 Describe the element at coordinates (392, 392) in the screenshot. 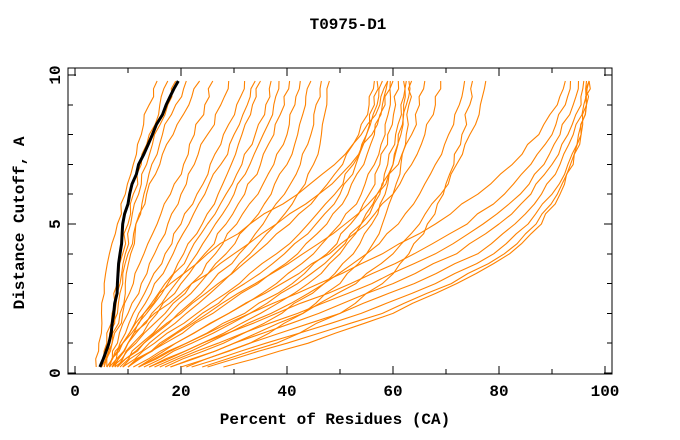

I see `x-tick-label: 60` at that location.